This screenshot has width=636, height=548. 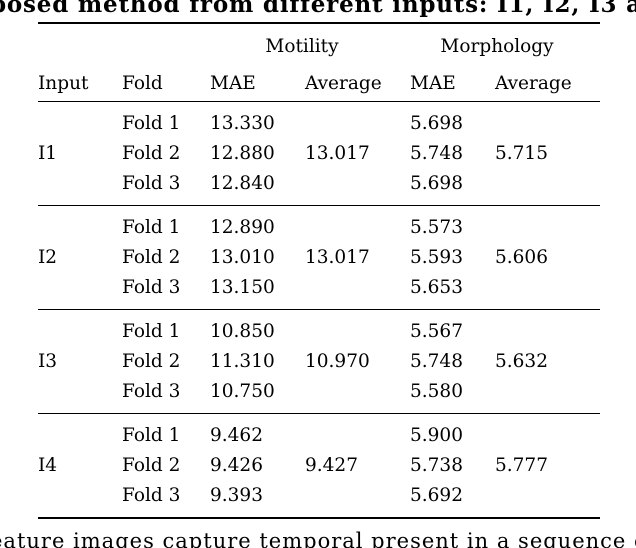 I want to click on column-header-morphology-mae: MAE, so click(x=433, y=83).